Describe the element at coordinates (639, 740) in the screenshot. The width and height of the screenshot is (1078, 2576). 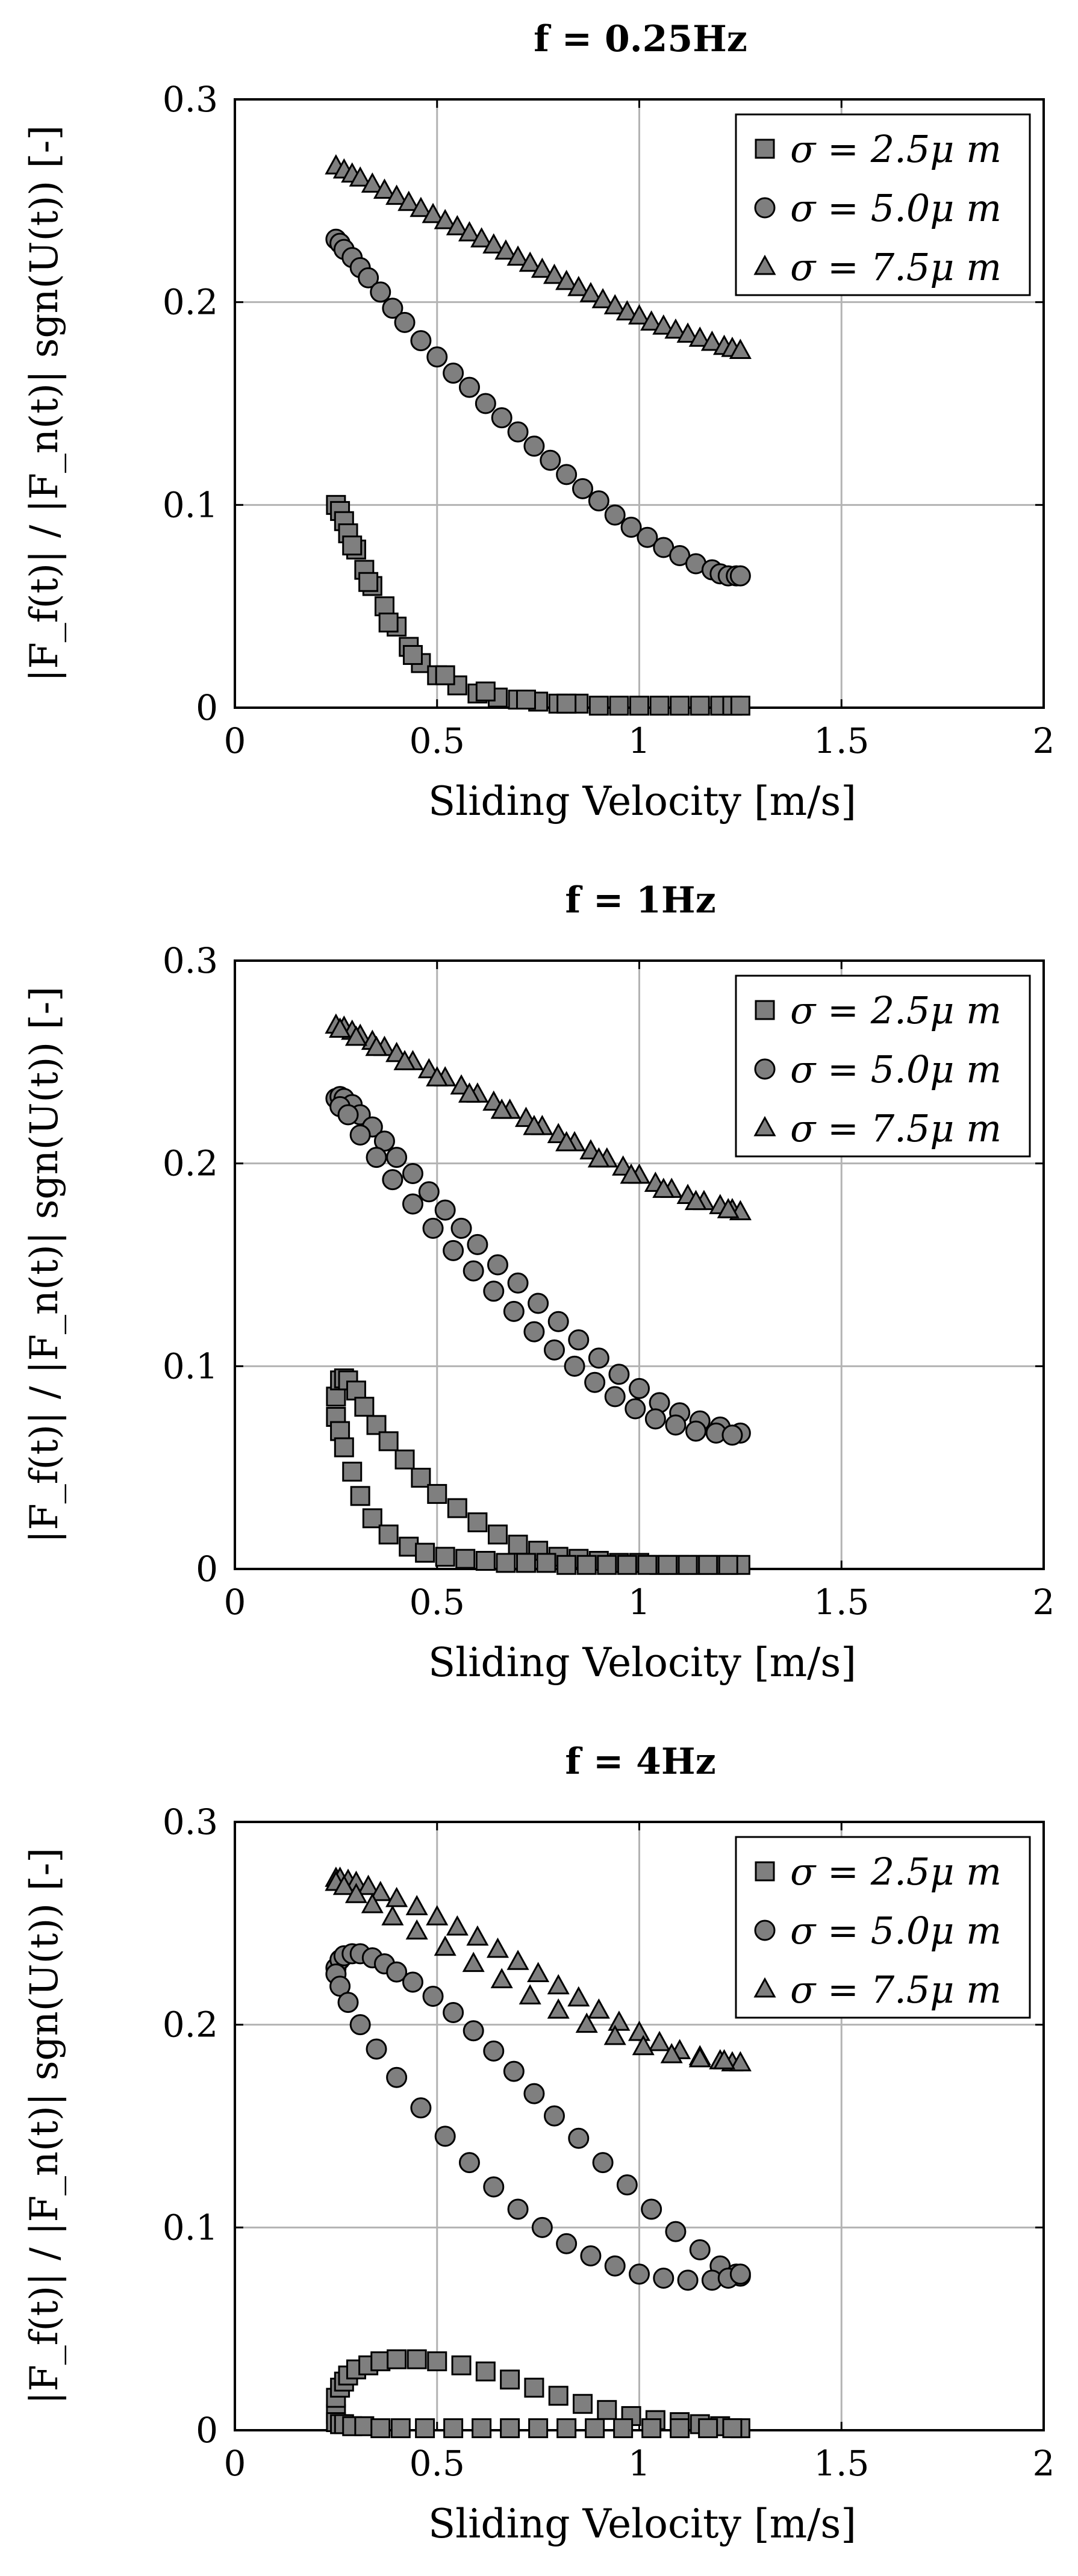
I see `x-tick-label: 1` at that location.